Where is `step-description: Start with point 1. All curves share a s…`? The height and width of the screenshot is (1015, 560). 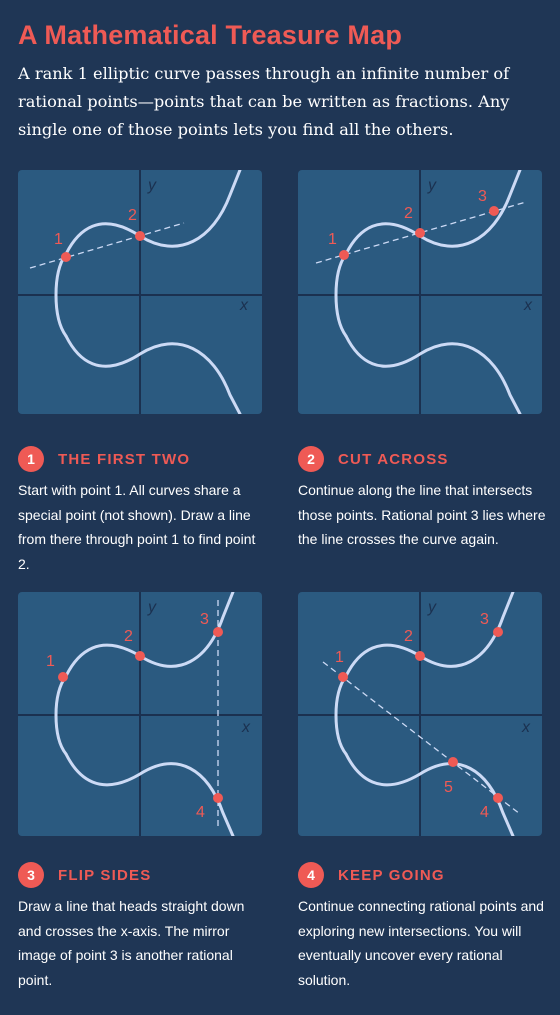
step-description: Start with point 1. All curves share a s… is located at coordinates (137, 527).